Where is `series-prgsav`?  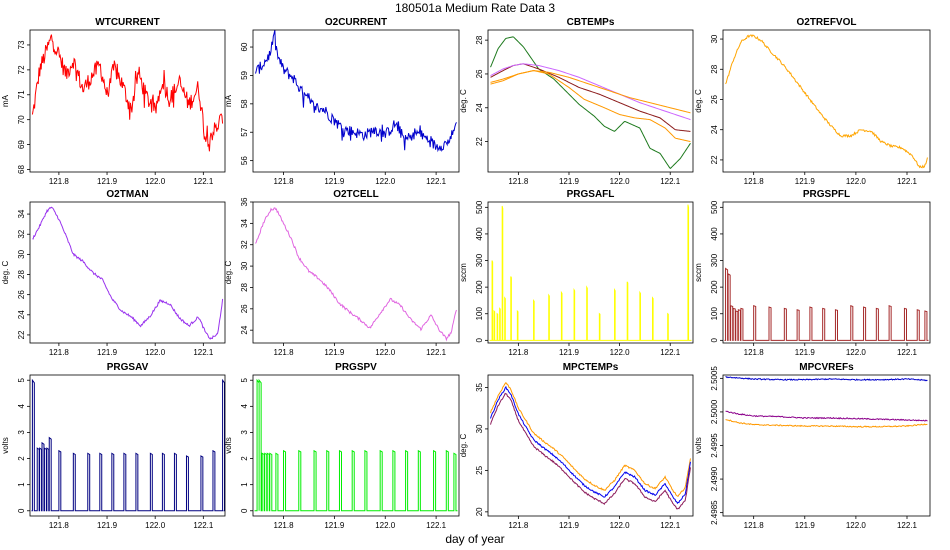
series-prgsav is located at coordinates (128, 445).